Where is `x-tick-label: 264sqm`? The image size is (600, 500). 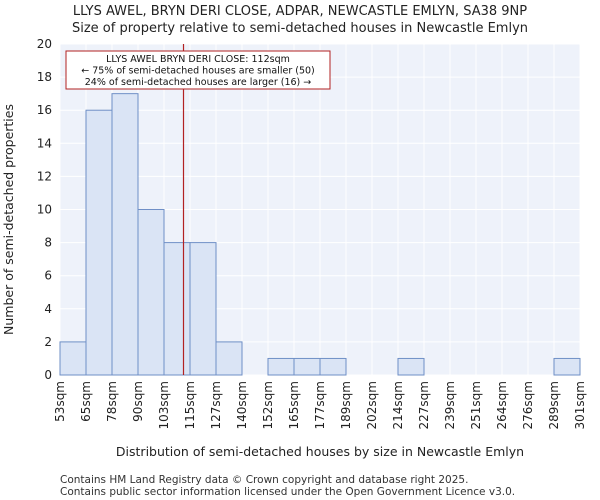 x-tick-label: 264sqm is located at coordinates (502, 405).